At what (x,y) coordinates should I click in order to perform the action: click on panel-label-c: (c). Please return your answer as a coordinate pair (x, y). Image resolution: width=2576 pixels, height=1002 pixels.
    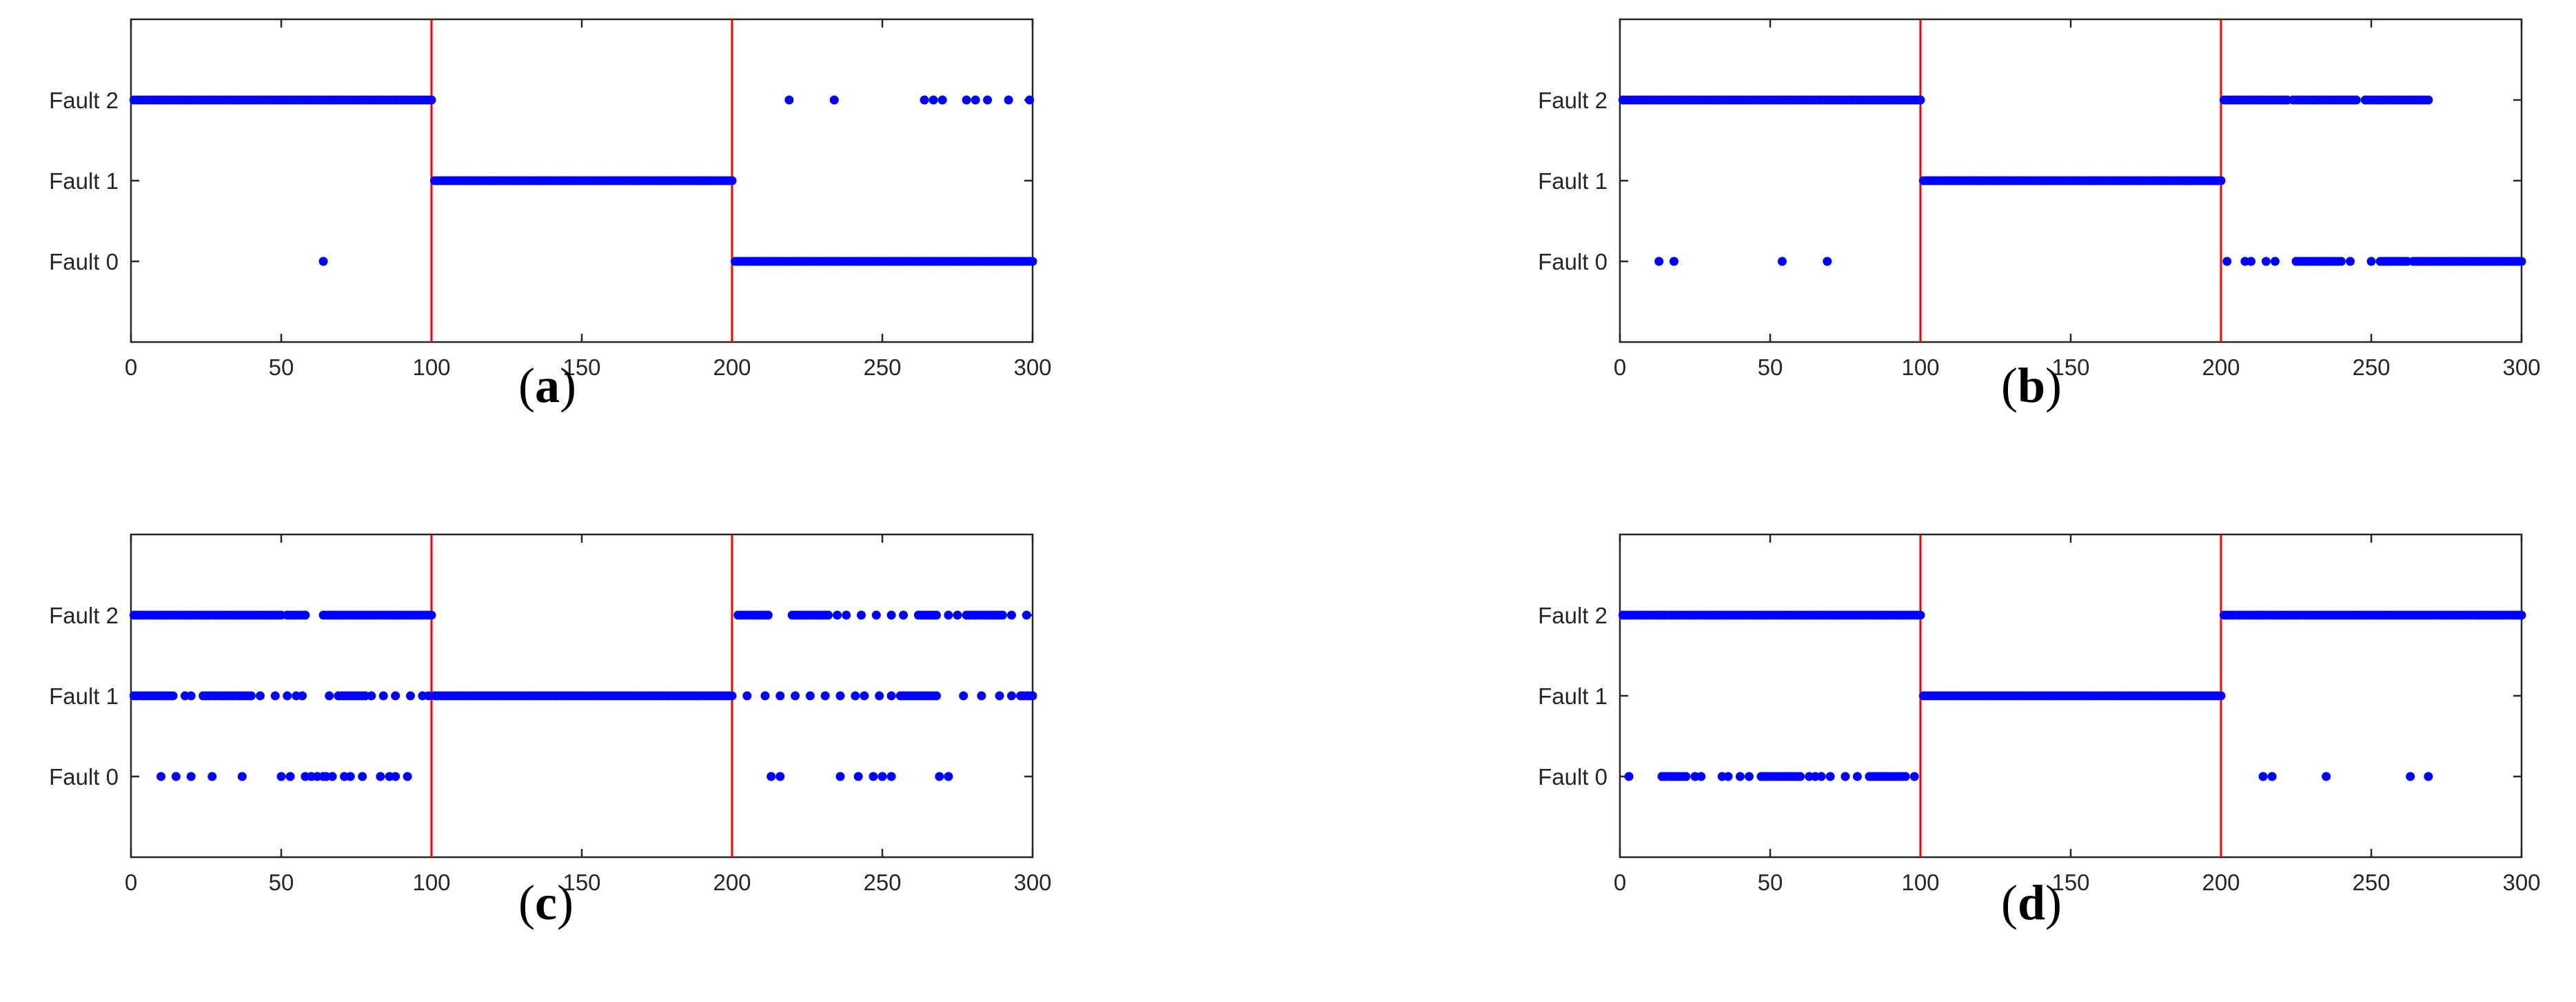
    Looking at the image, I should click on (546, 903).